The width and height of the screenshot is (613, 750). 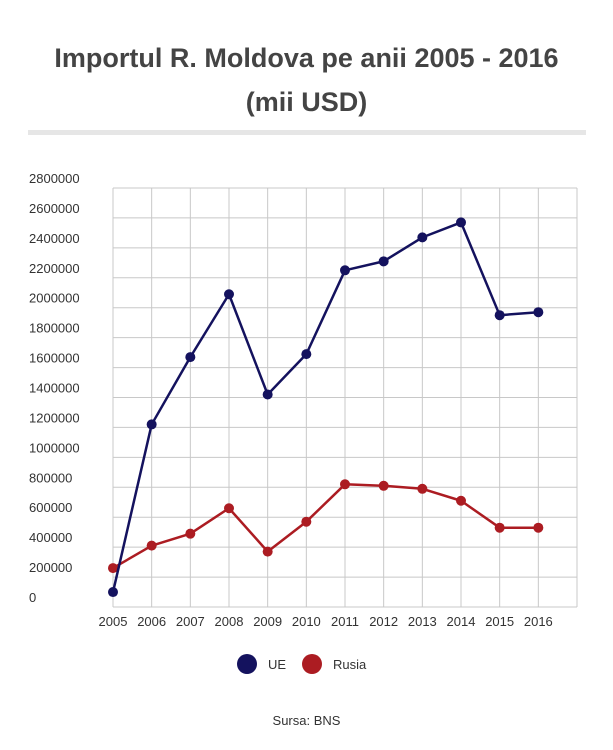 I want to click on y-tick-label: 600000, so click(x=50, y=507).